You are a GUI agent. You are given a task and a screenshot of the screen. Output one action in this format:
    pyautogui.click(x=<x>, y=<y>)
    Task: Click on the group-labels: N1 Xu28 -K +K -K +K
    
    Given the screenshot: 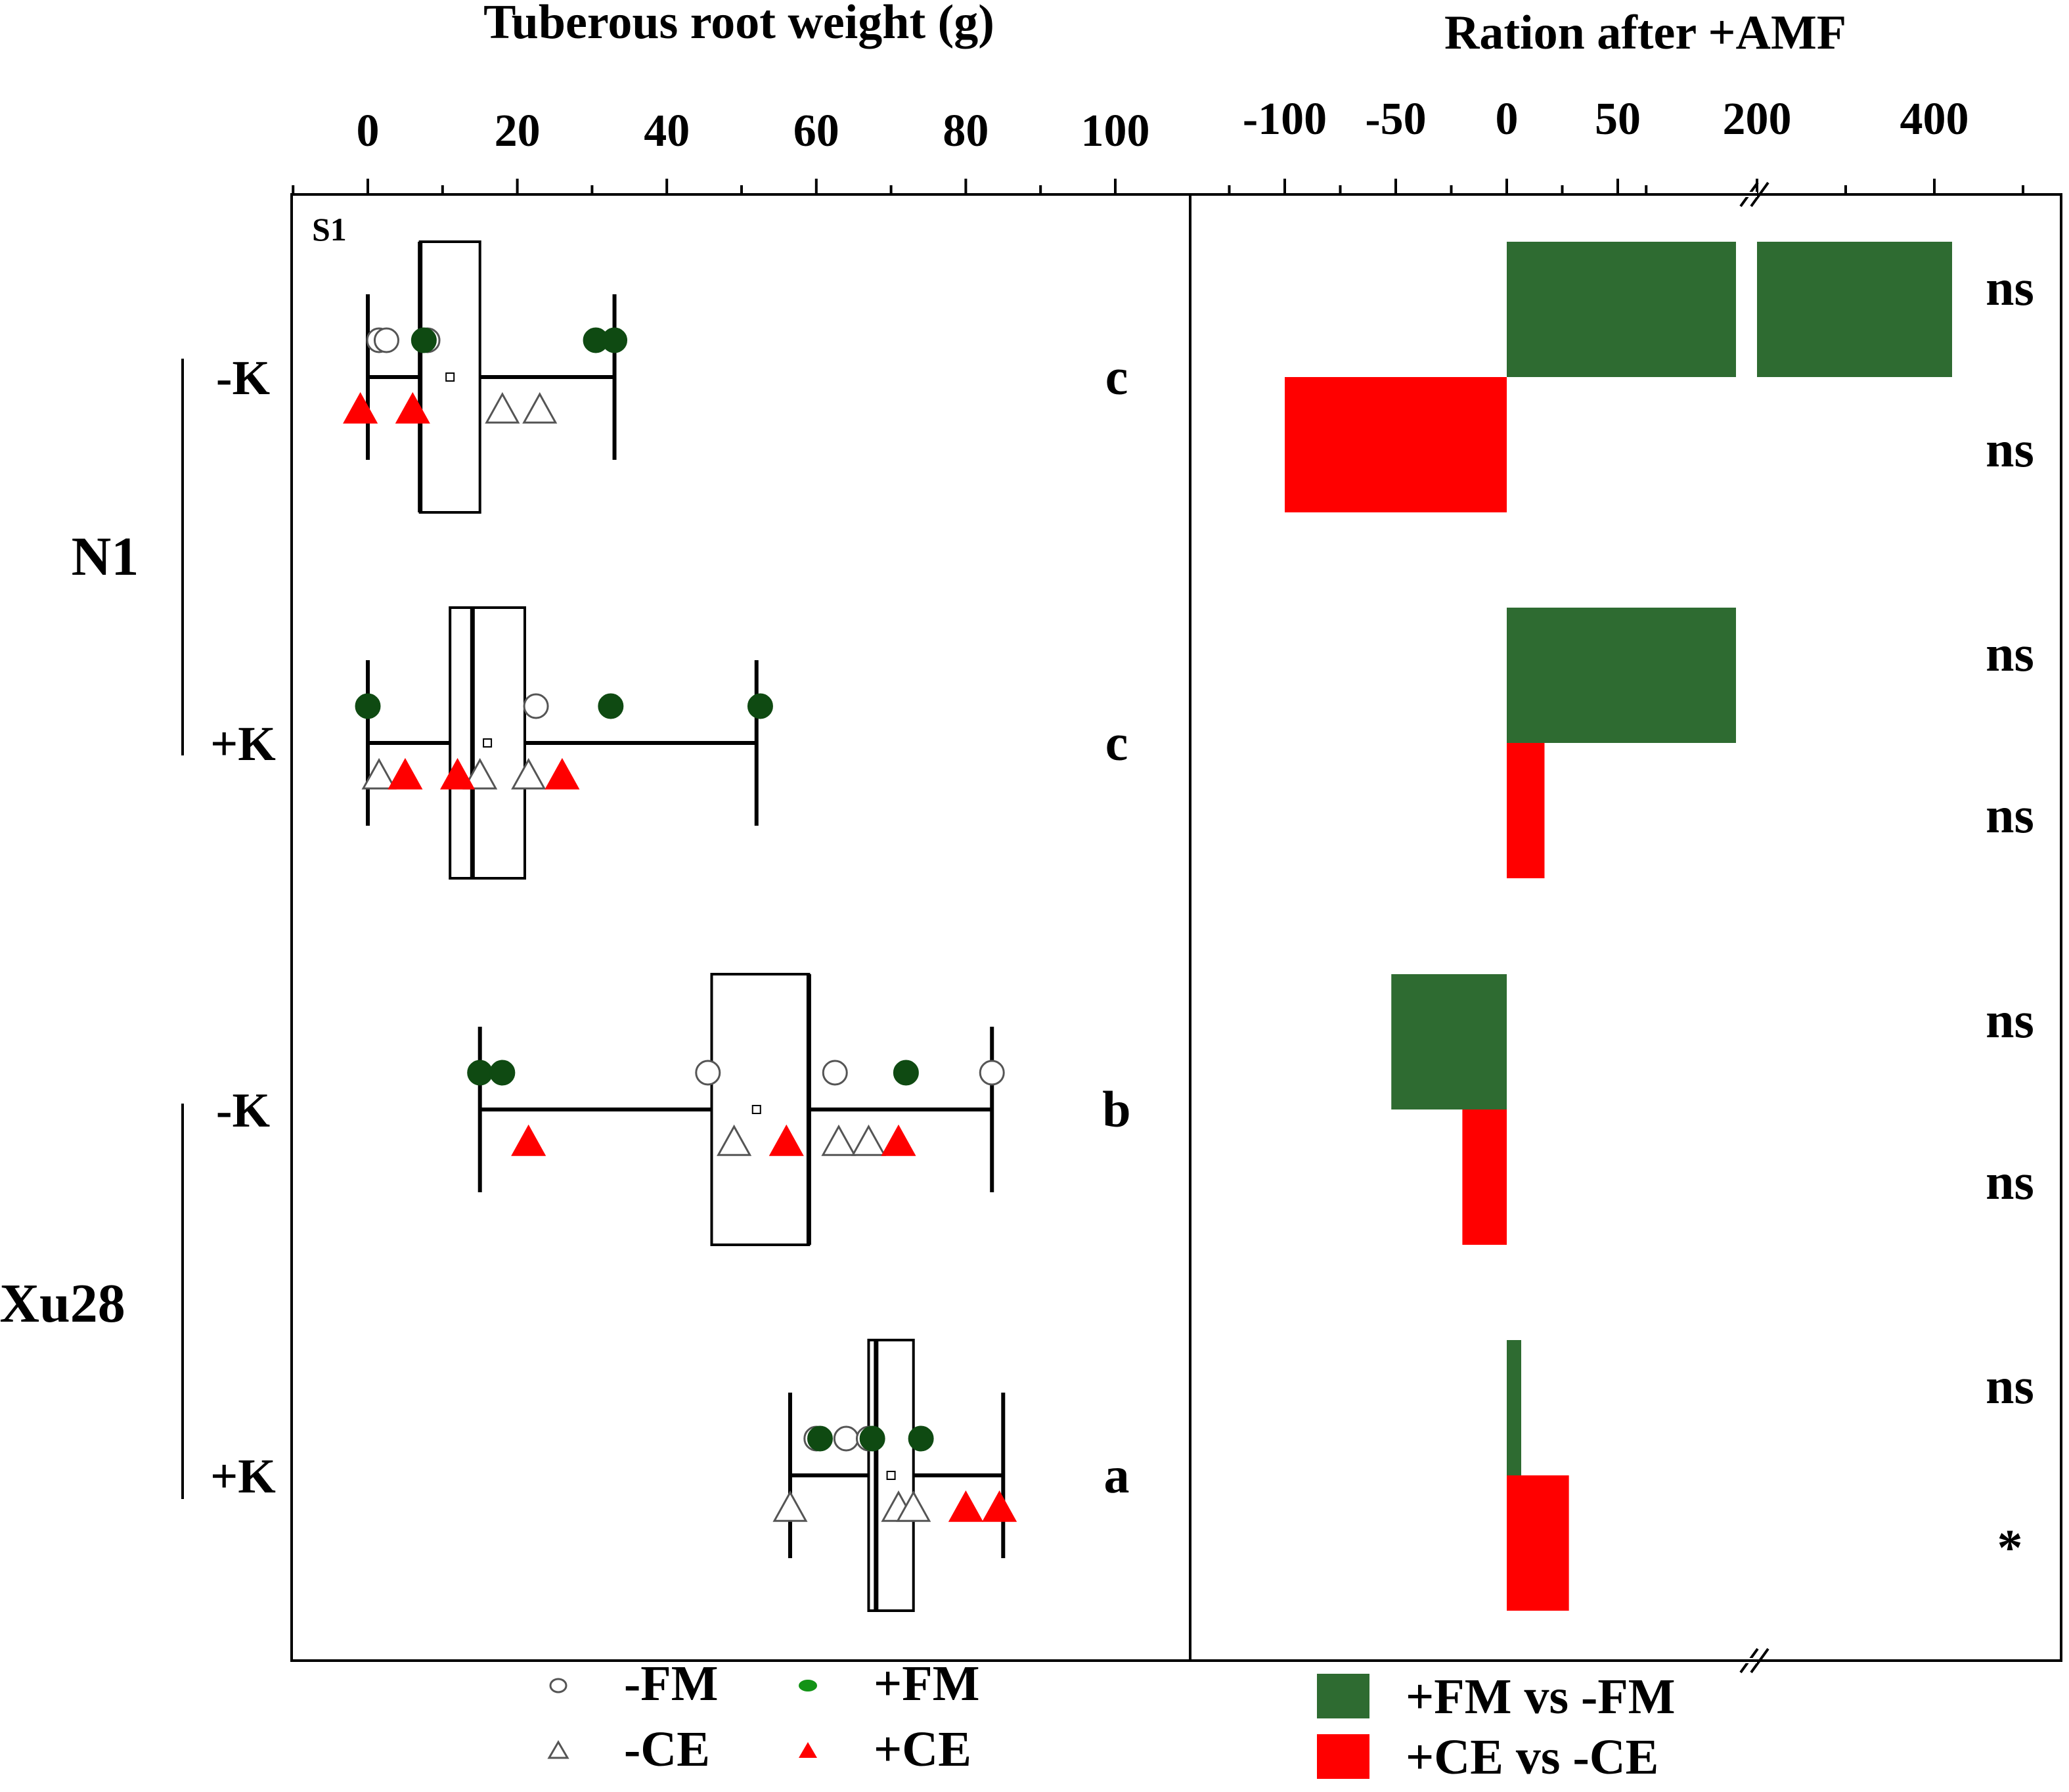 What is the action you would take?
    pyautogui.click(x=138, y=927)
    